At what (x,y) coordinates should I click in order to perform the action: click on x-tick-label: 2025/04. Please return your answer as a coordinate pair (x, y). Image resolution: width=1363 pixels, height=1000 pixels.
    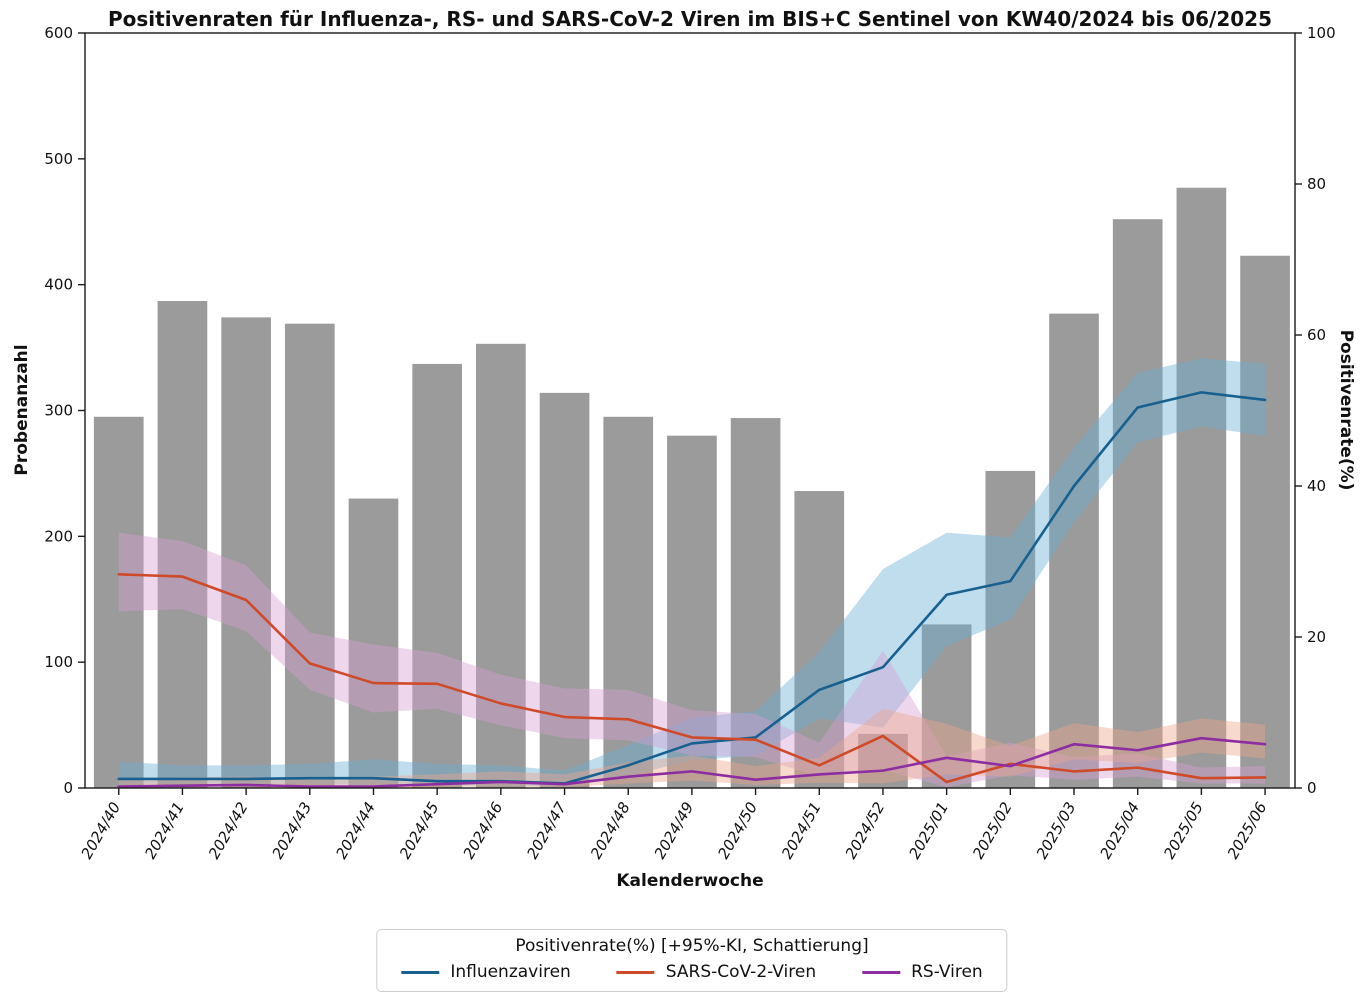
    Looking at the image, I should click on (1119, 830).